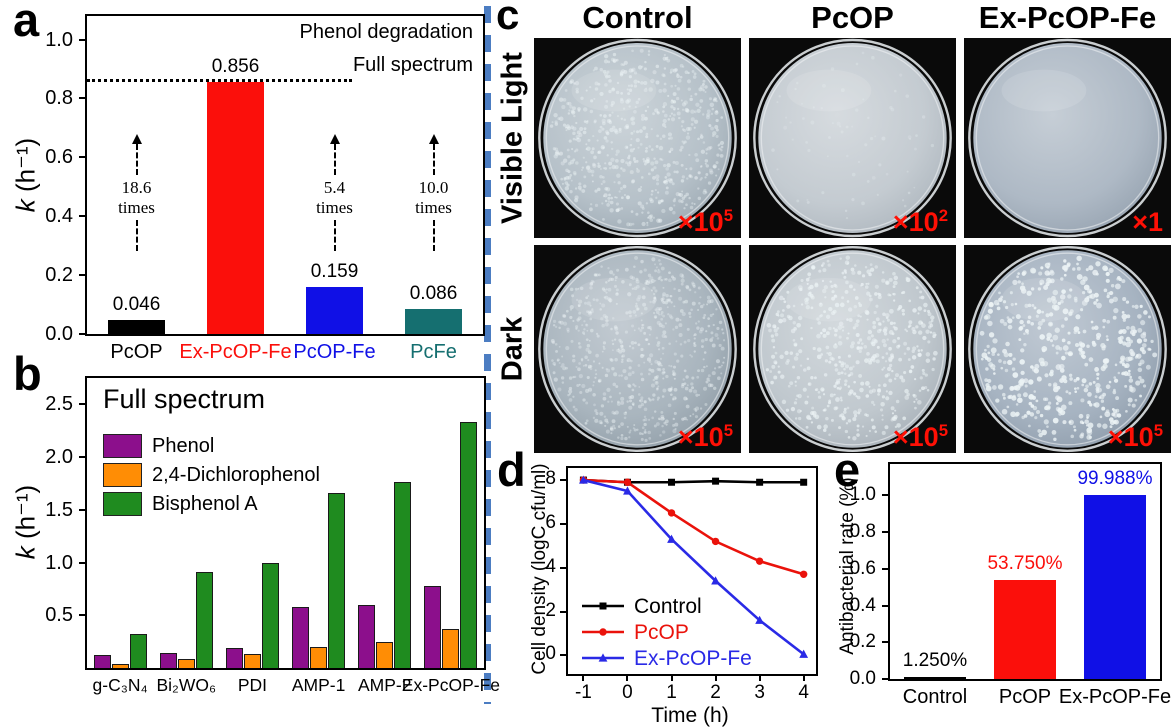 The height and width of the screenshot is (728, 1171). I want to click on y-axis-tick-label: 0.0, so click(862, 678).